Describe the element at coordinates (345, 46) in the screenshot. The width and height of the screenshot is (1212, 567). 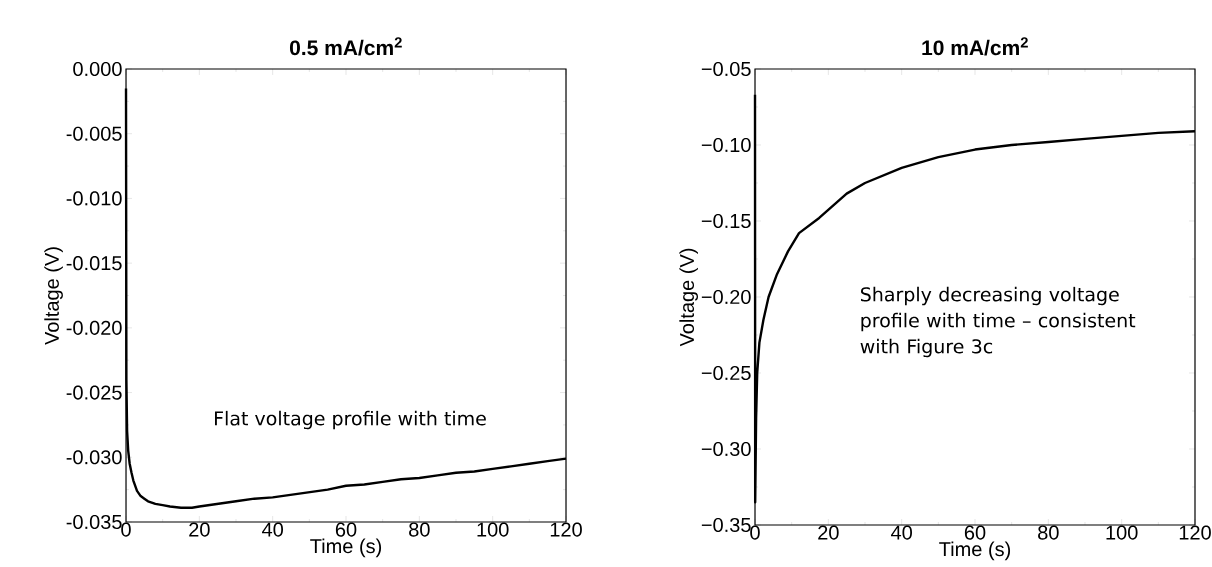
I see `chart-title: 0.5 mA/cm$^{2}$` at that location.